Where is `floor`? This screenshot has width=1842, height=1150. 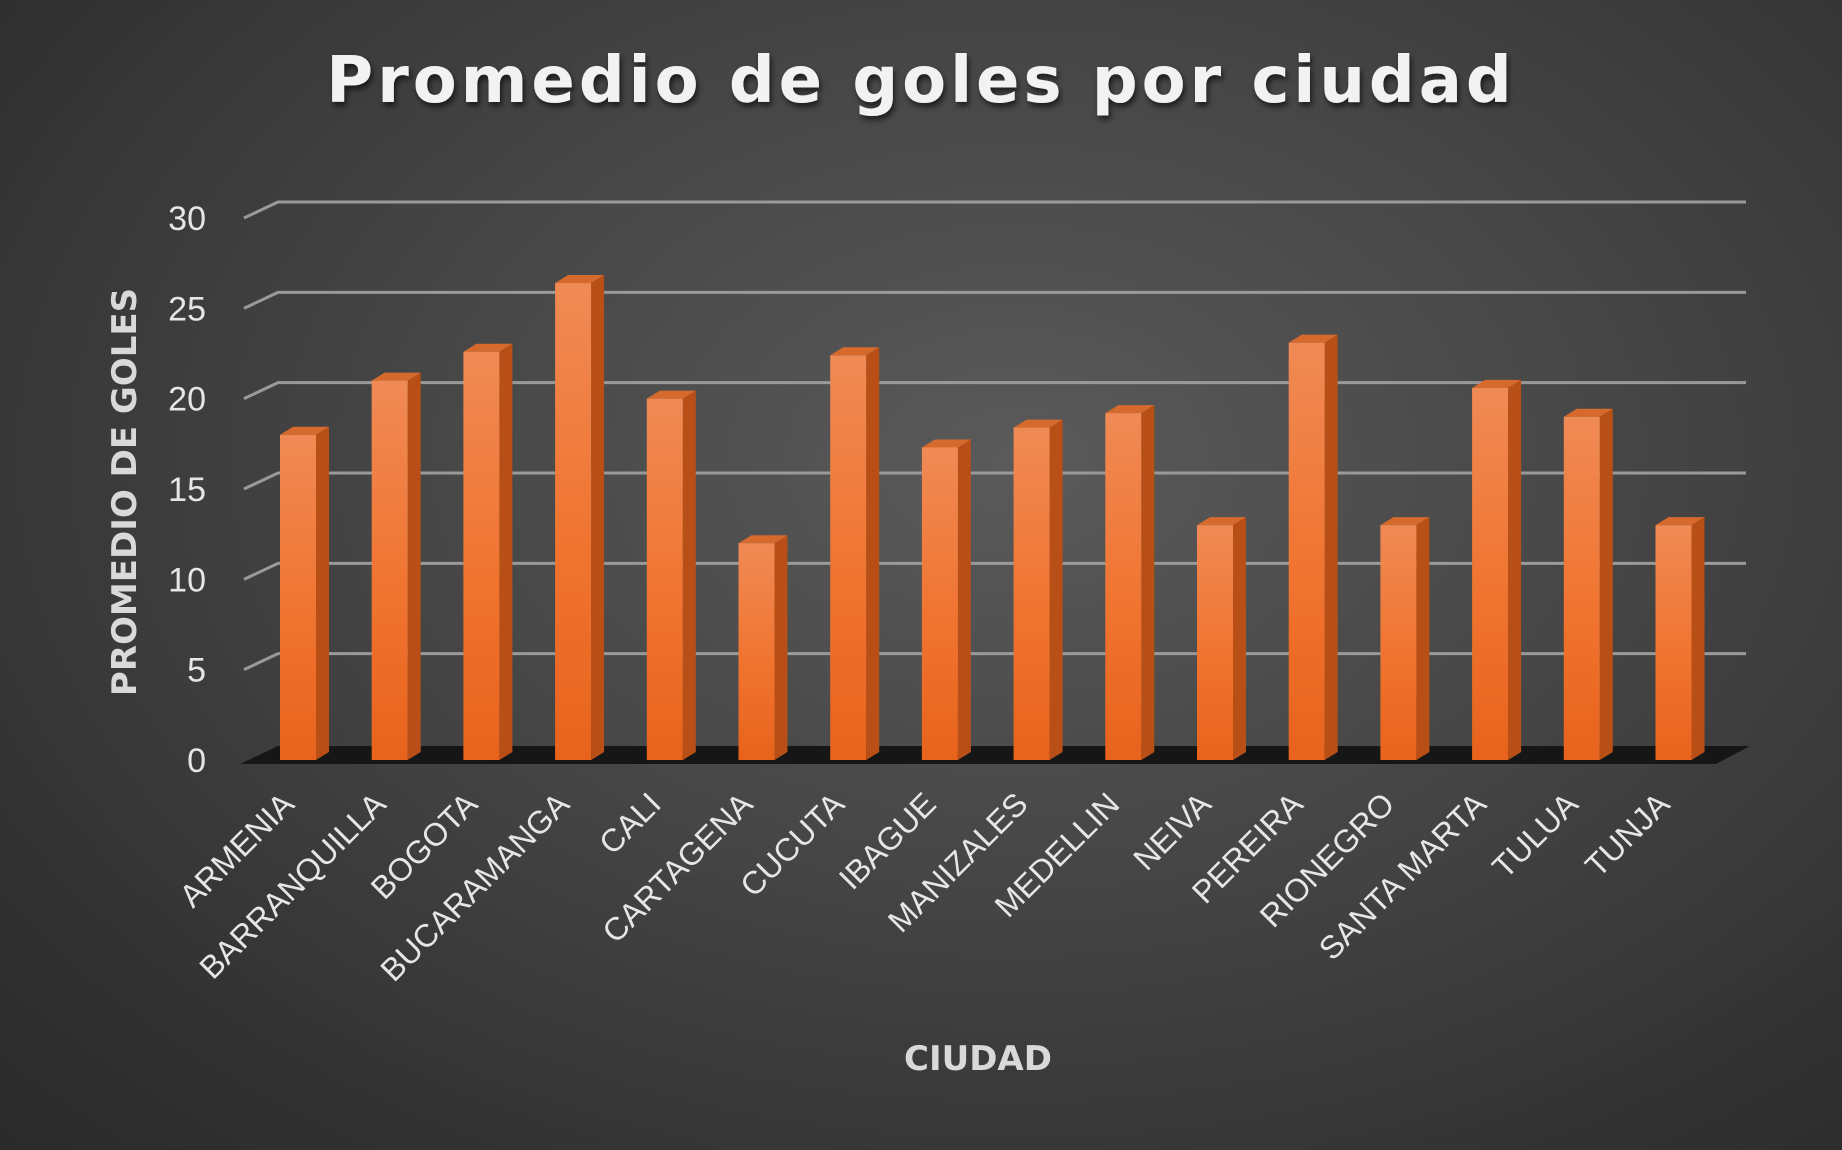
floor is located at coordinates (995, 755).